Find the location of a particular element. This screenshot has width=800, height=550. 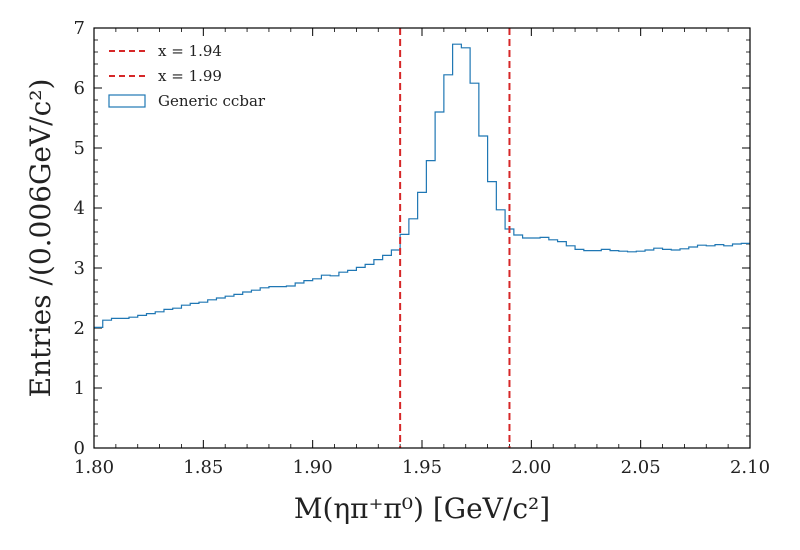

x-tick-label: 1.95 is located at coordinates (422, 467).